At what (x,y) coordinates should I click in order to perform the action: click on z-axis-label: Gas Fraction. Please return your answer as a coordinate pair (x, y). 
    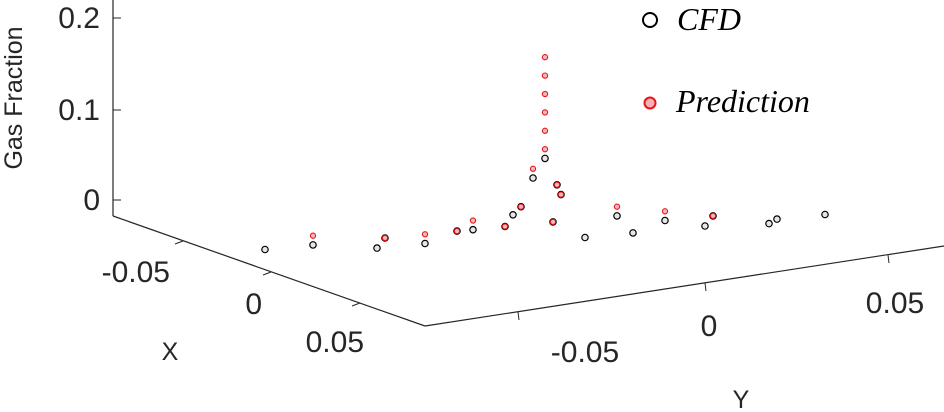
    Looking at the image, I should click on (14, 97).